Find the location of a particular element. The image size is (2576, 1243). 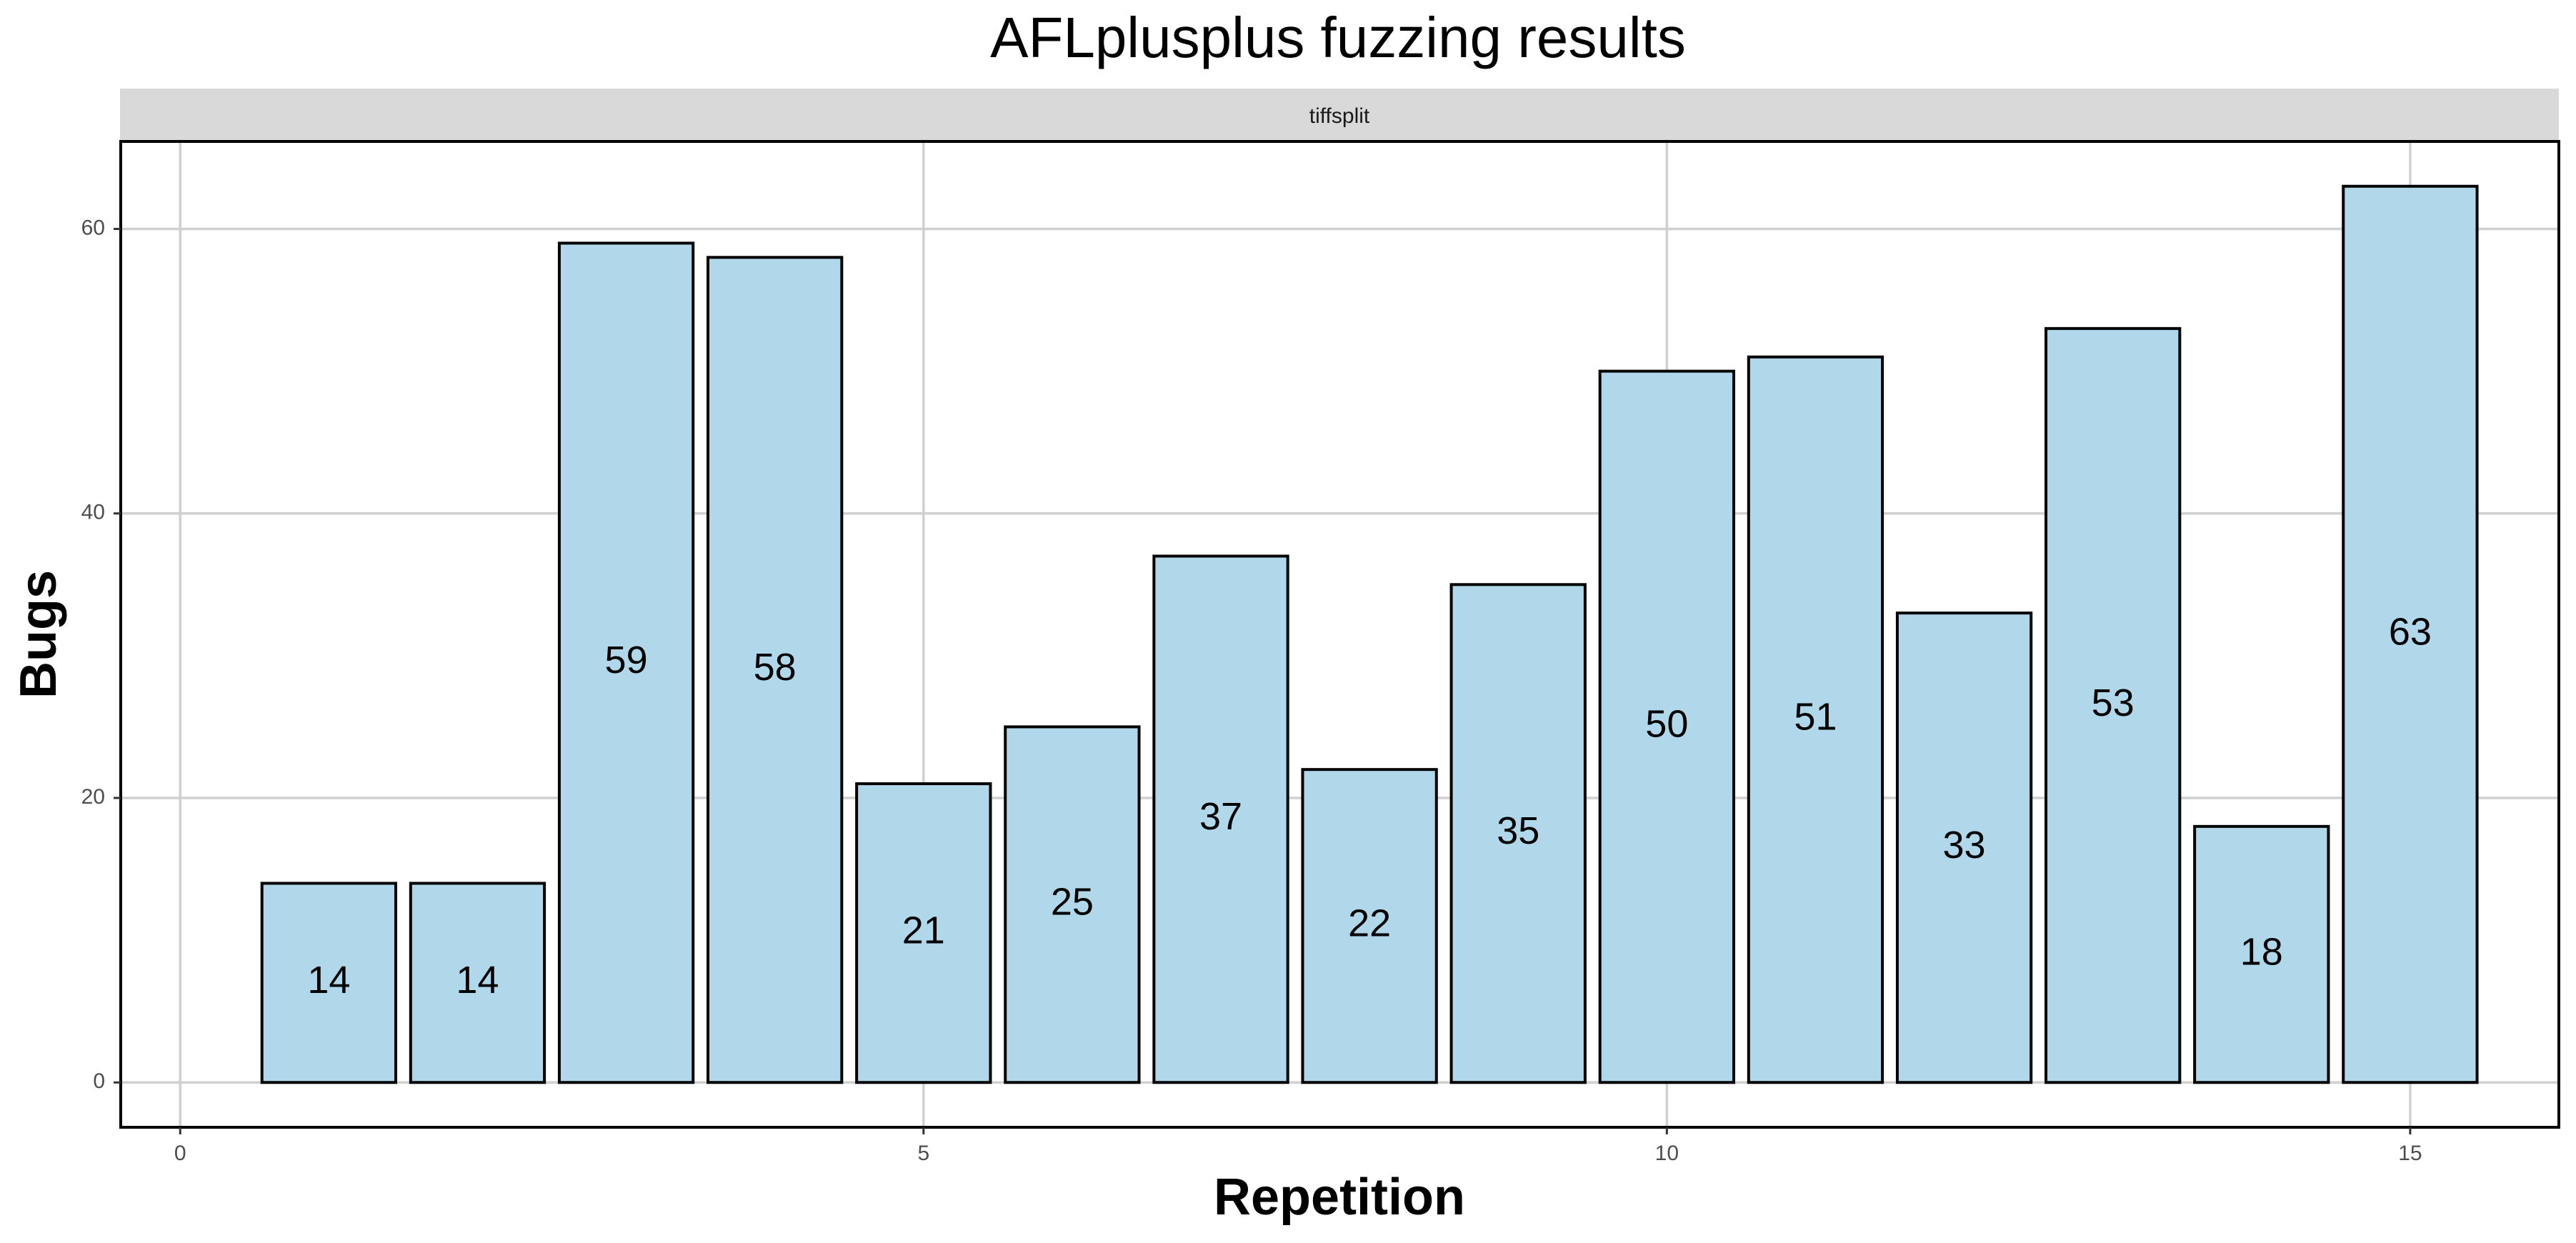

bar-label-14: 18 is located at coordinates (2261, 951).